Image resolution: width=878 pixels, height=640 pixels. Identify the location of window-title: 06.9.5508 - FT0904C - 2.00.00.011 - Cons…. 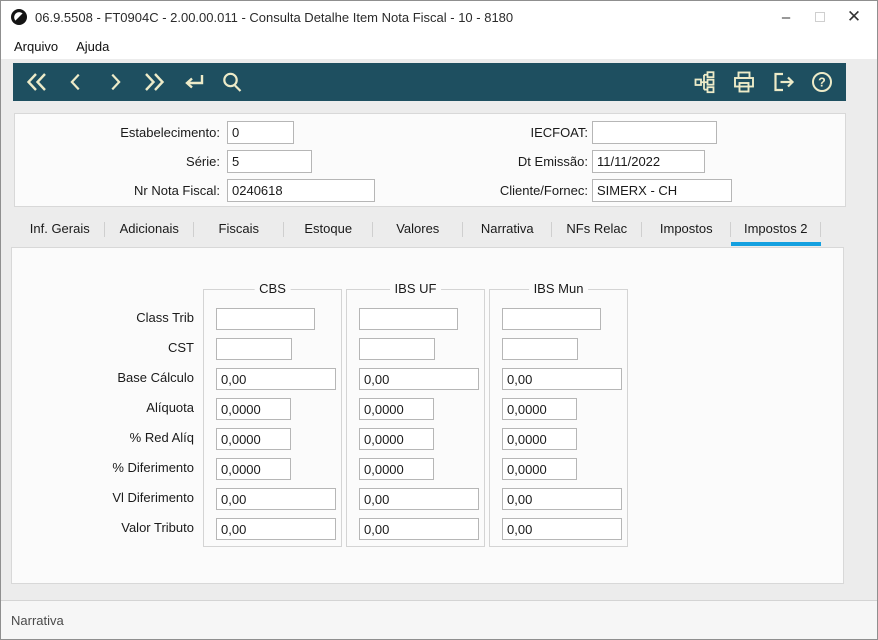
(274, 17).